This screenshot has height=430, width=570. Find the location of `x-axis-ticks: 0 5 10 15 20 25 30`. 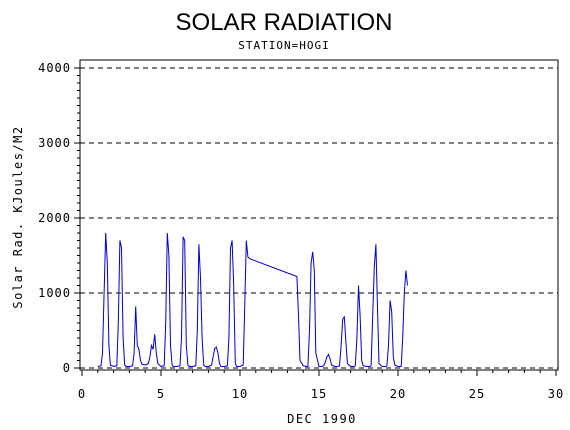

x-axis-ticks: 0 5 10 15 20 25 30 is located at coordinates (321, 385).